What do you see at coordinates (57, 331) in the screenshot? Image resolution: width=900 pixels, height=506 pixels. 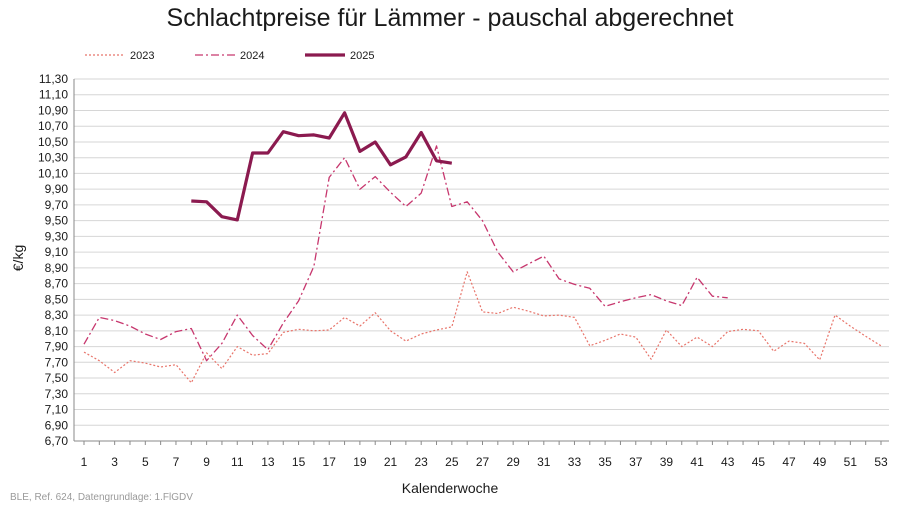 I see `y-tick-label: 8,10` at bounding box center [57, 331].